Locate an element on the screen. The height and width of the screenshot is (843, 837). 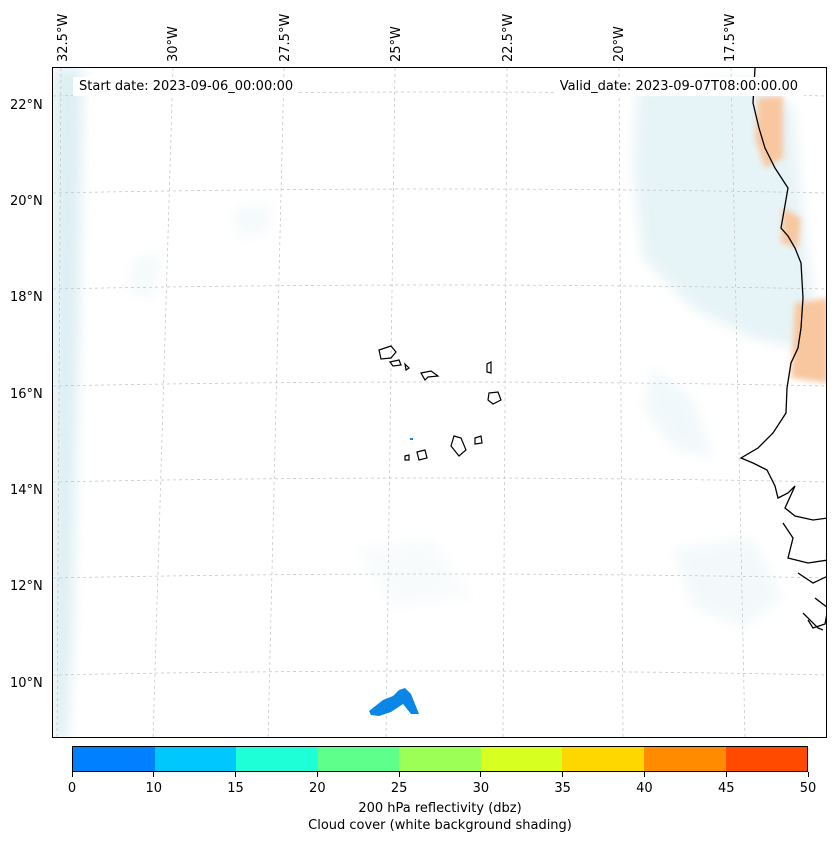
lat-label-22n: 22°N is located at coordinates (26, 105).